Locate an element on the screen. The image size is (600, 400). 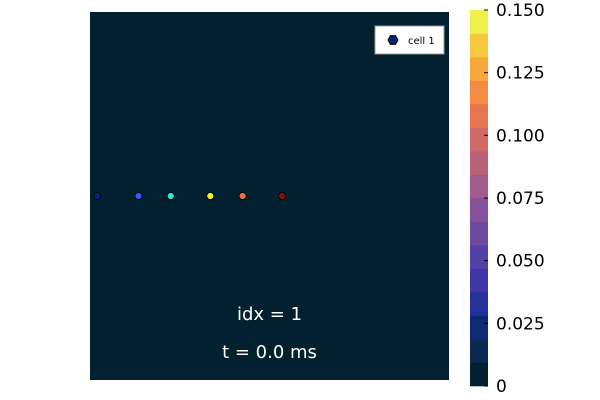
scatter-points is located at coordinates (190, 196).